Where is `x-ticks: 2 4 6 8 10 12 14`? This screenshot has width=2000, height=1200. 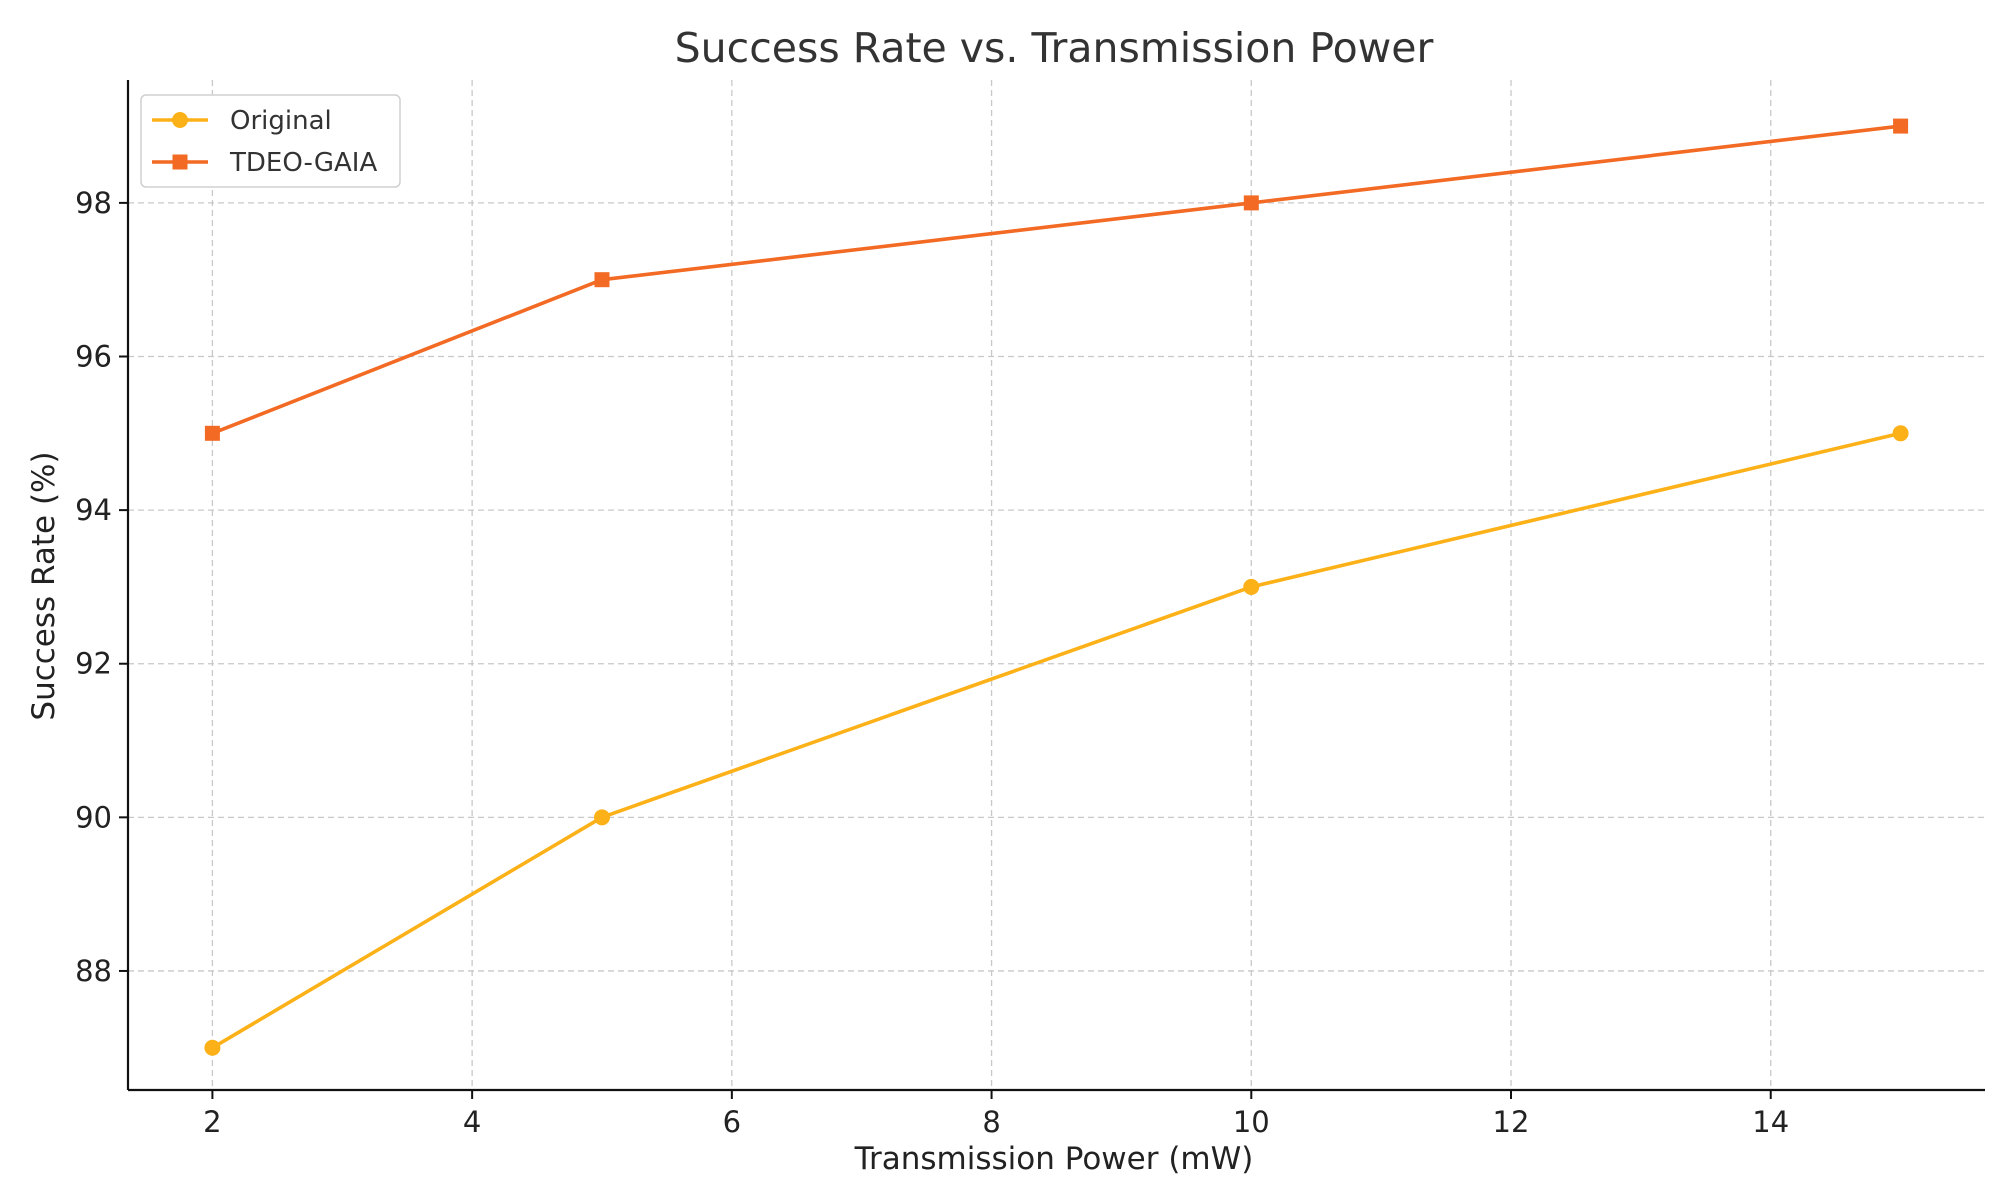
x-ticks: 2 4 6 8 10 12 14 is located at coordinates (996, 1114).